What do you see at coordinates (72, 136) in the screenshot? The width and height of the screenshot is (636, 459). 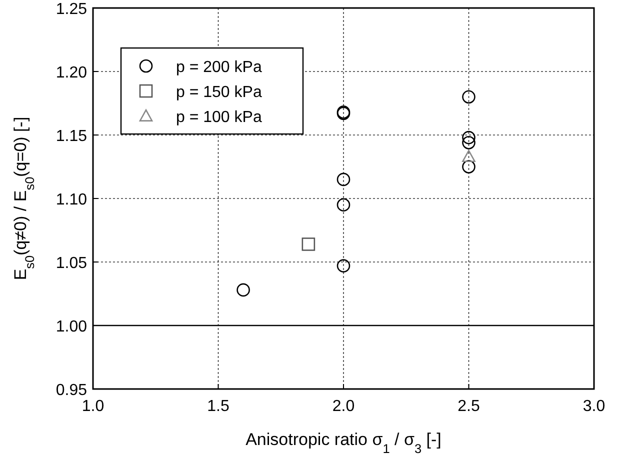 I see `y-tick-label: 1.15` at bounding box center [72, 136].